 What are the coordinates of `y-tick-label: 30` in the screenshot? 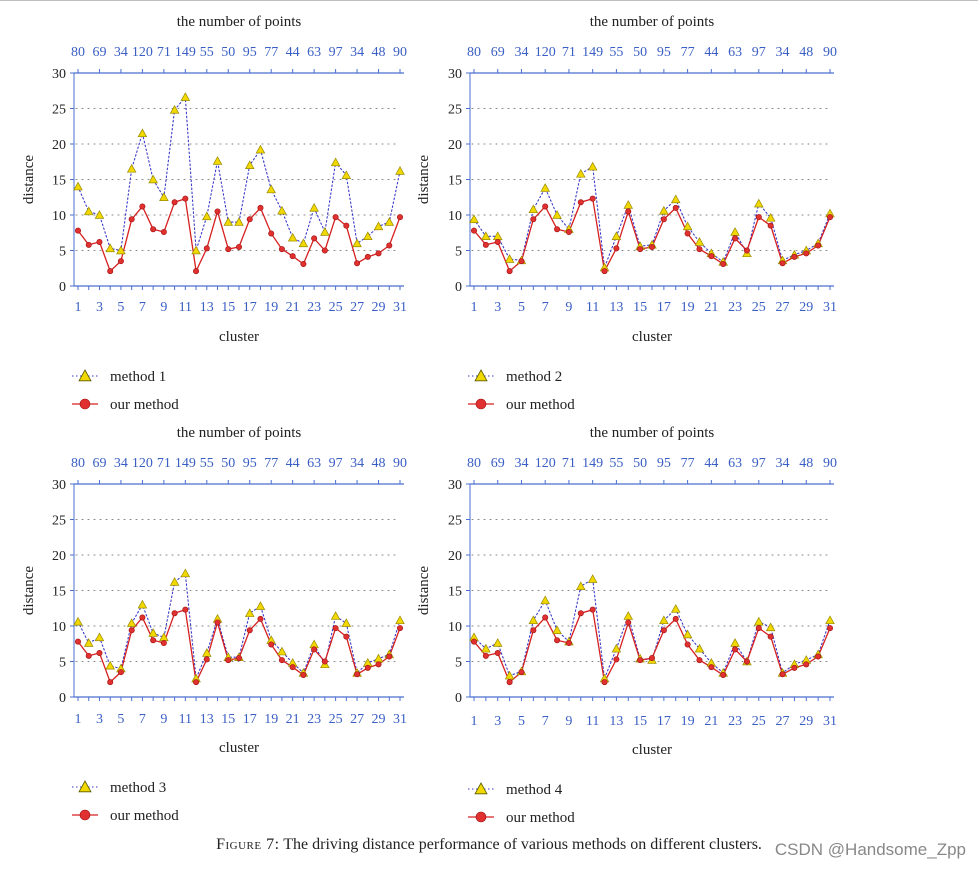 It's located at (455, 485).